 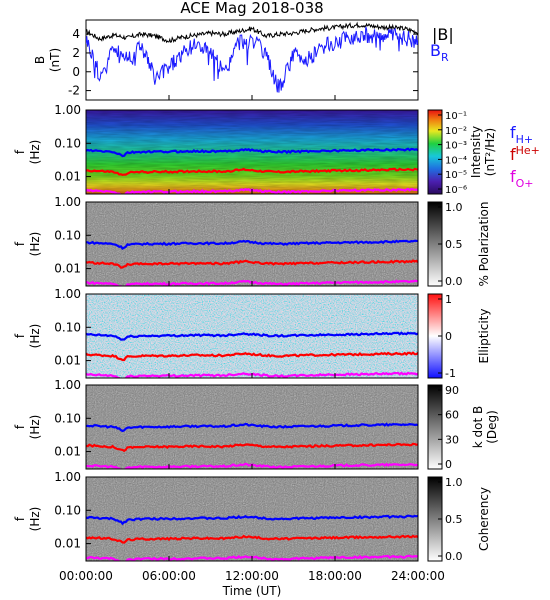 I want to click on b-y-ticks: 4 2 0 -2, so click(x=243, y=63).